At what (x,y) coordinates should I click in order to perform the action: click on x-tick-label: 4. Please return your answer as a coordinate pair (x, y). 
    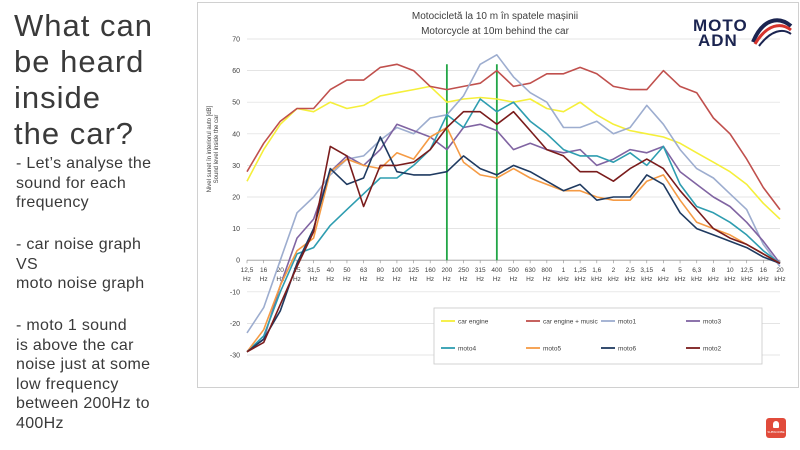
    Looking at the image, I should click on (664, 270).